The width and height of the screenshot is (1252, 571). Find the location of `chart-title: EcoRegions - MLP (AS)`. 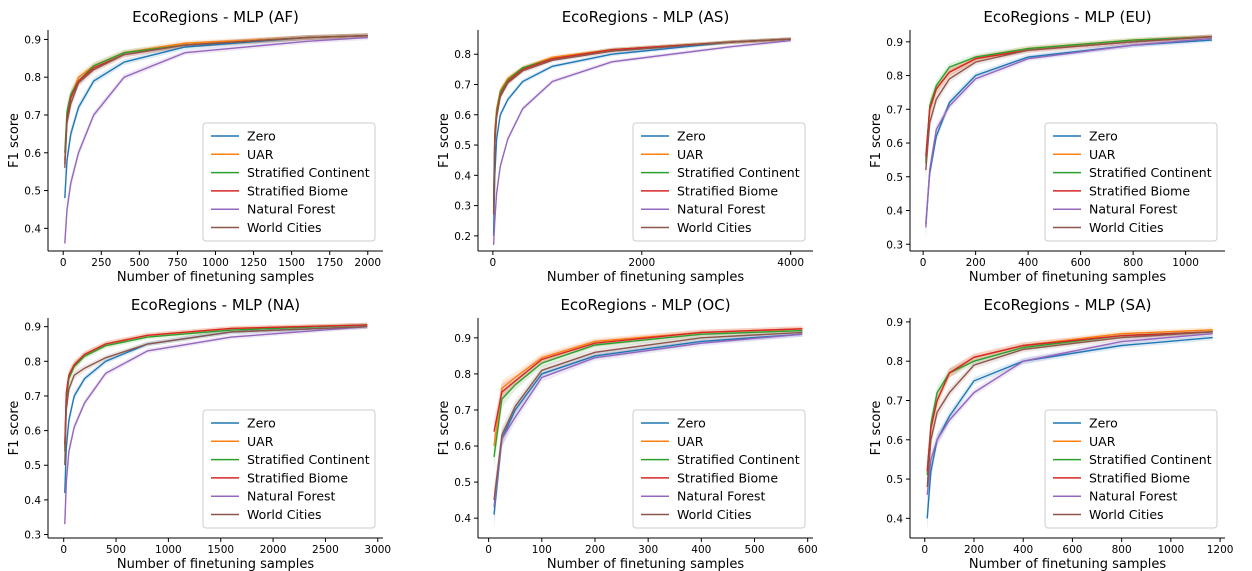

chart-title: EcoRegions - MLP (AS) is located at coordinates (646, 17).